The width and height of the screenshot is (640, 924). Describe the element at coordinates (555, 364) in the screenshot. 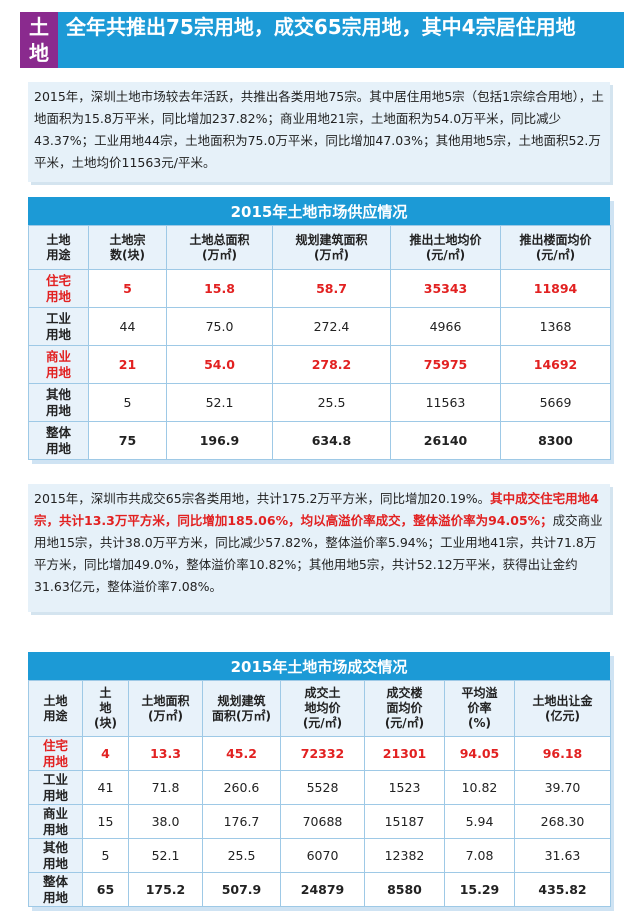

I see `supply-table-cell: 14692` at that location.